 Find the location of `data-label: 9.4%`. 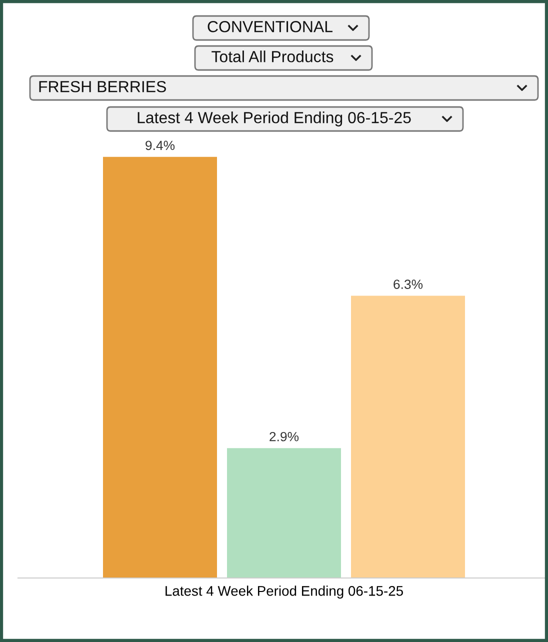

data-label: 9.4% is located at coordinates (160, 145).